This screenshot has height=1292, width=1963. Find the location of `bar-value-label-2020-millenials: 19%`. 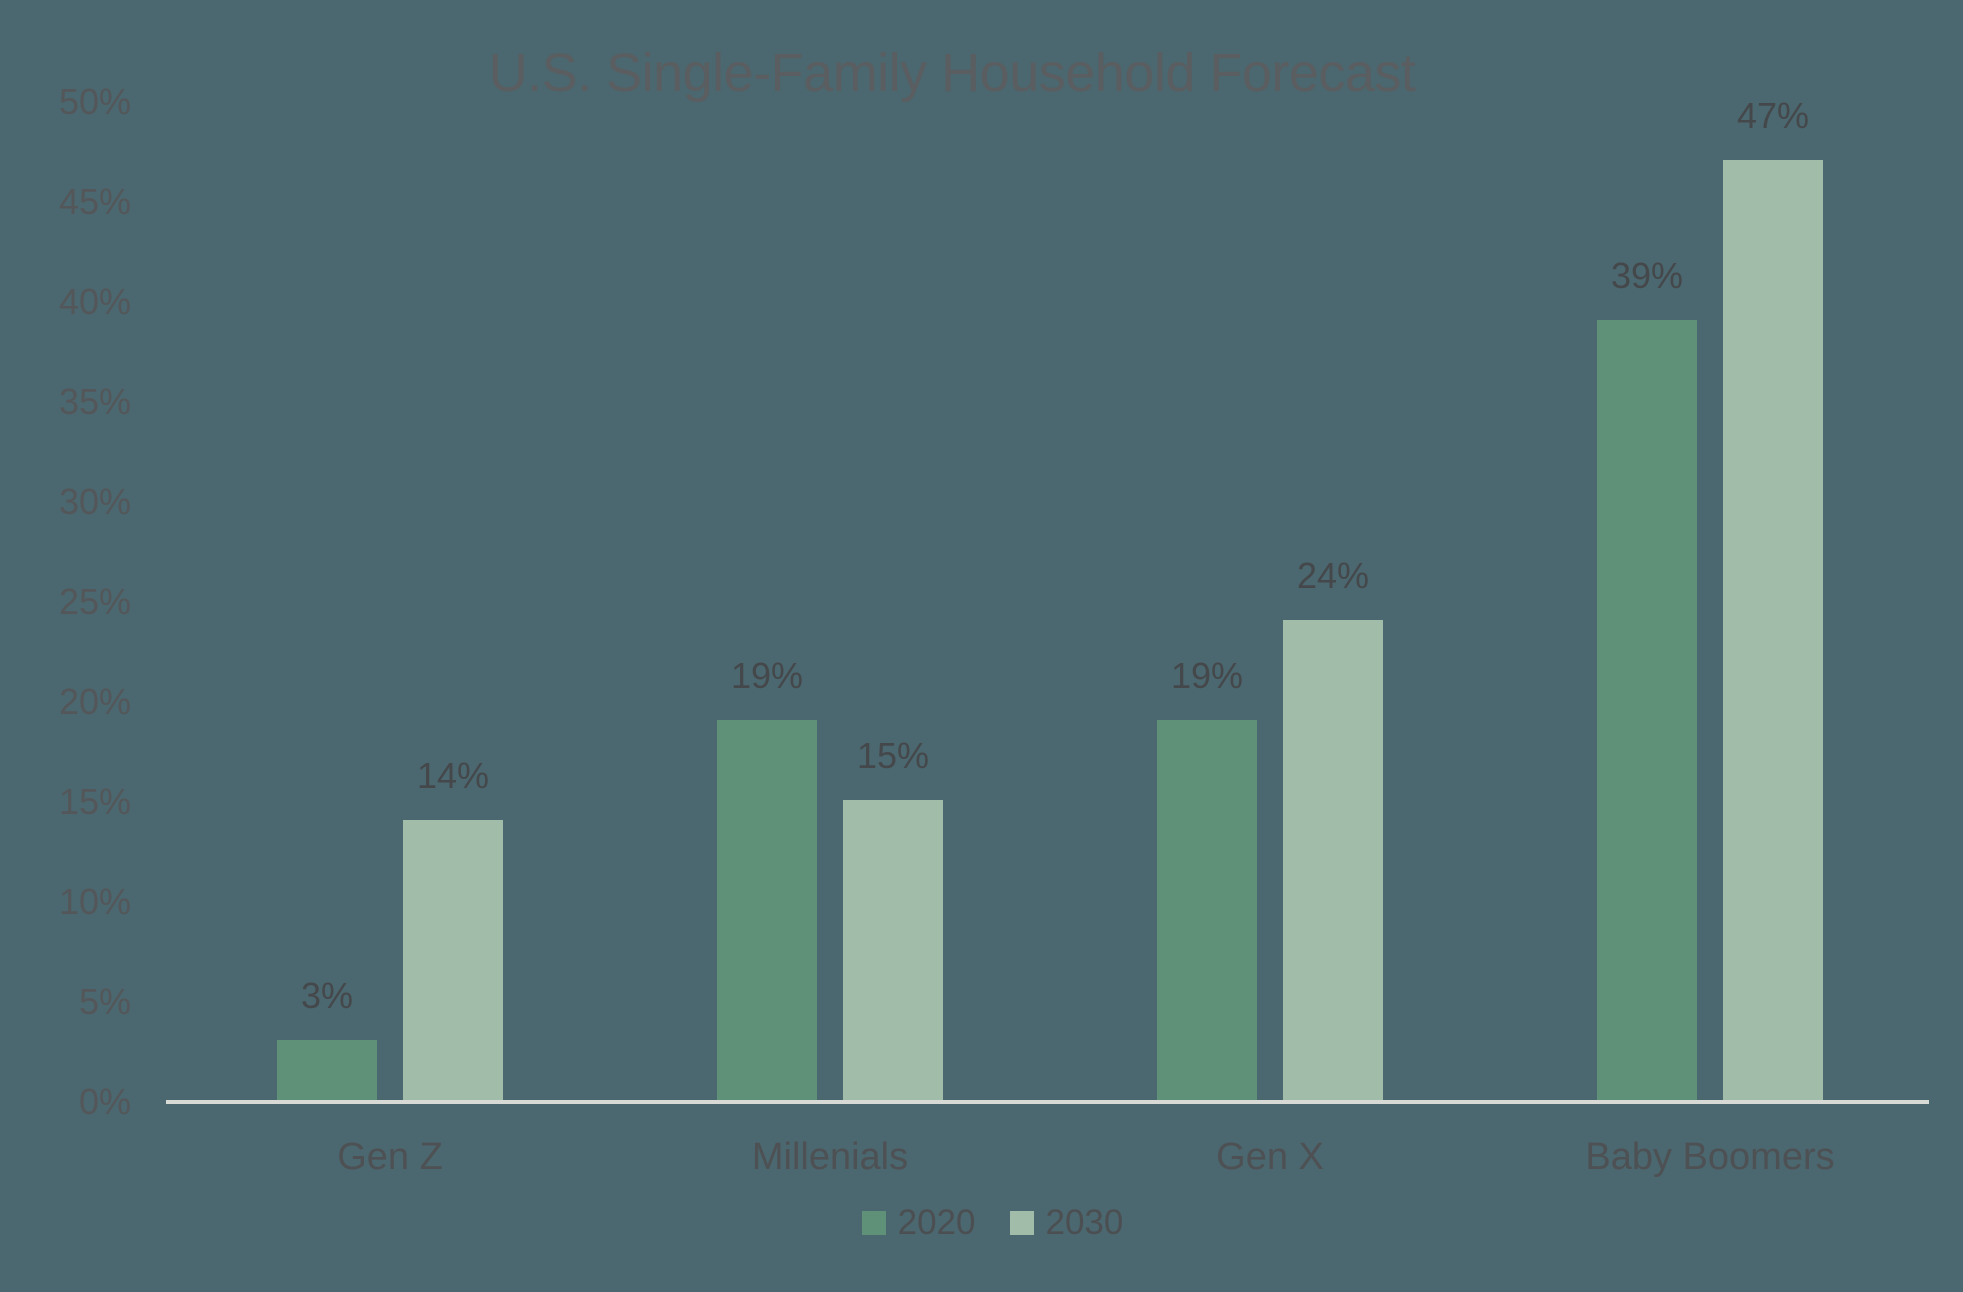

bar-value-label-2020-millenials: 19% is located at coordinates (767, 675).